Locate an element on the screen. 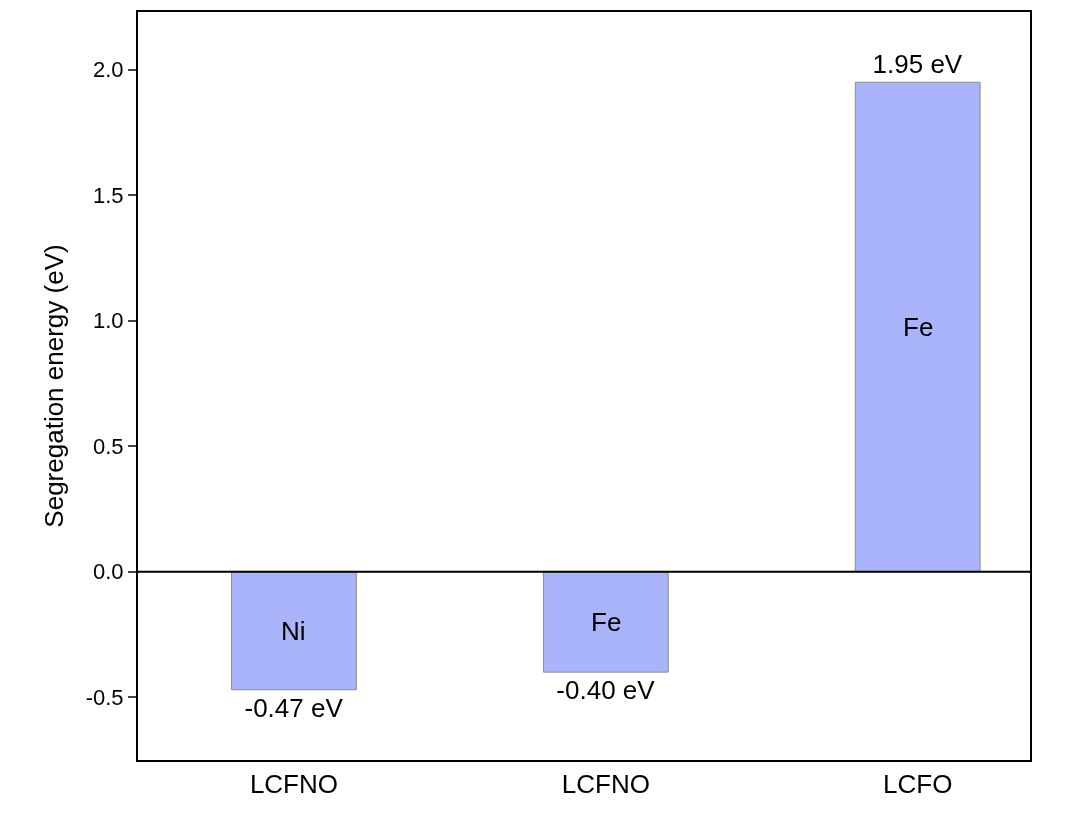 The height and width of the screenshot is (824, 1068). y-tick-label: 1.5 is located at coordinates (108, 195).